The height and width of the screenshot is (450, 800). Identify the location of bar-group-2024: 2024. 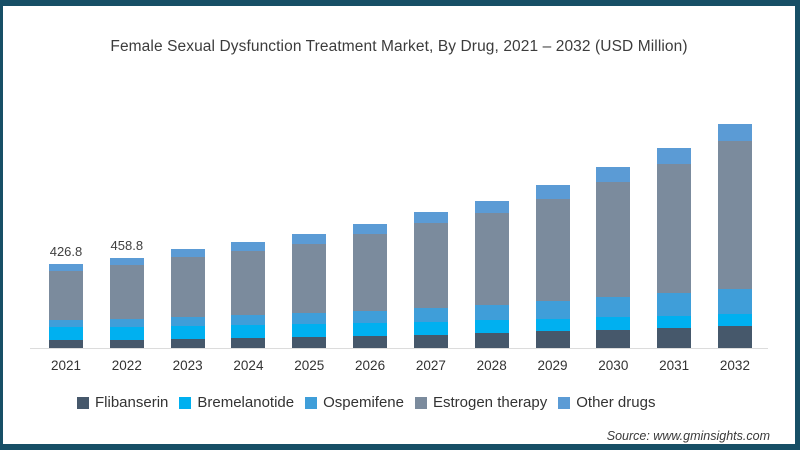
(248, 245).